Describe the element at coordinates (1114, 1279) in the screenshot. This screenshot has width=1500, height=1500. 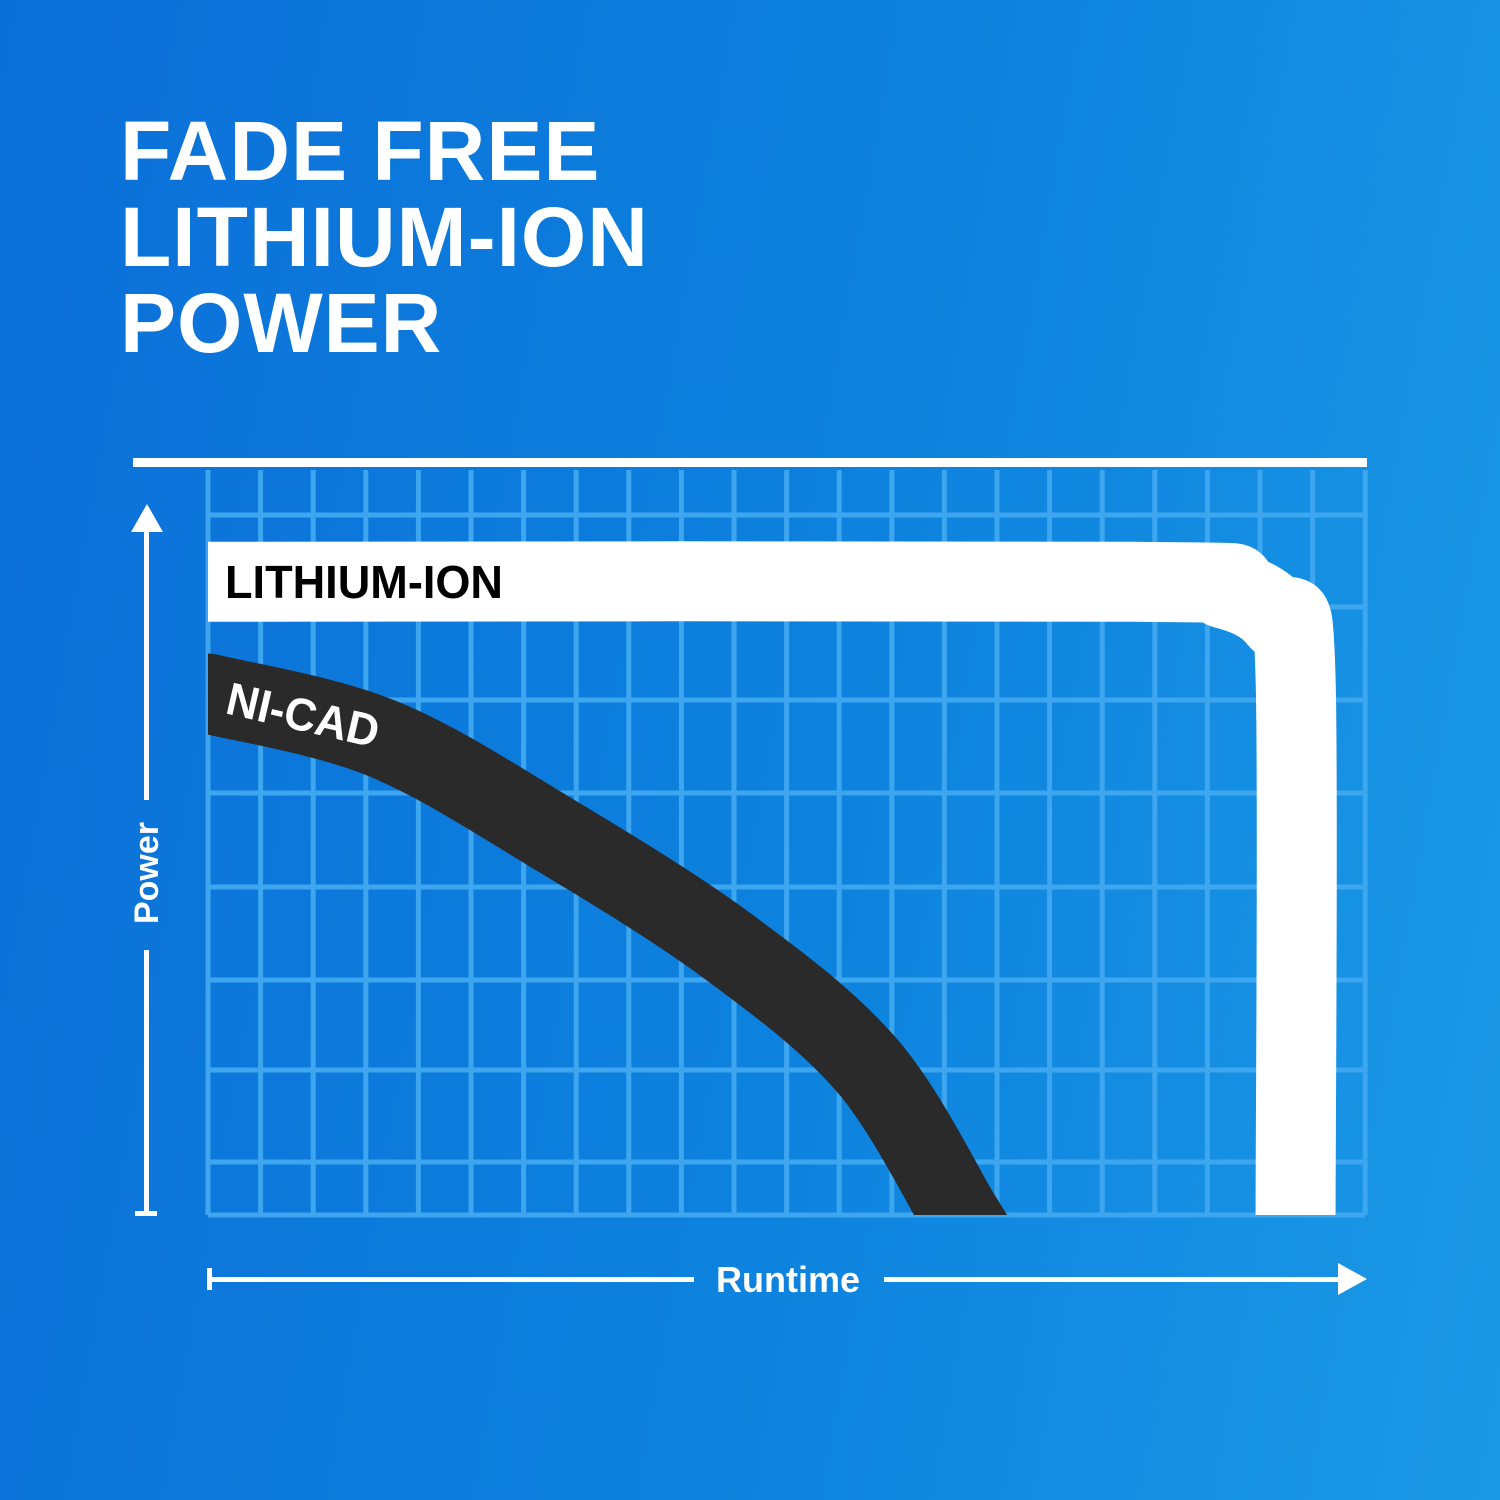
I see `x-axis-line-right` at that location.